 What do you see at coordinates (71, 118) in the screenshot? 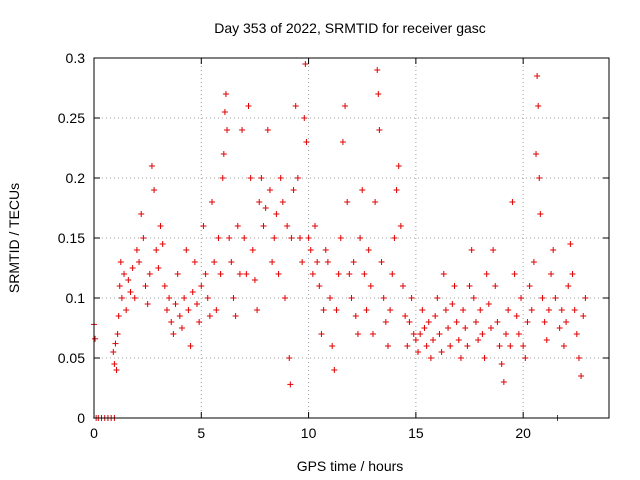
I see `y-tick-label: 0.25` at bounding box center [71, 118].